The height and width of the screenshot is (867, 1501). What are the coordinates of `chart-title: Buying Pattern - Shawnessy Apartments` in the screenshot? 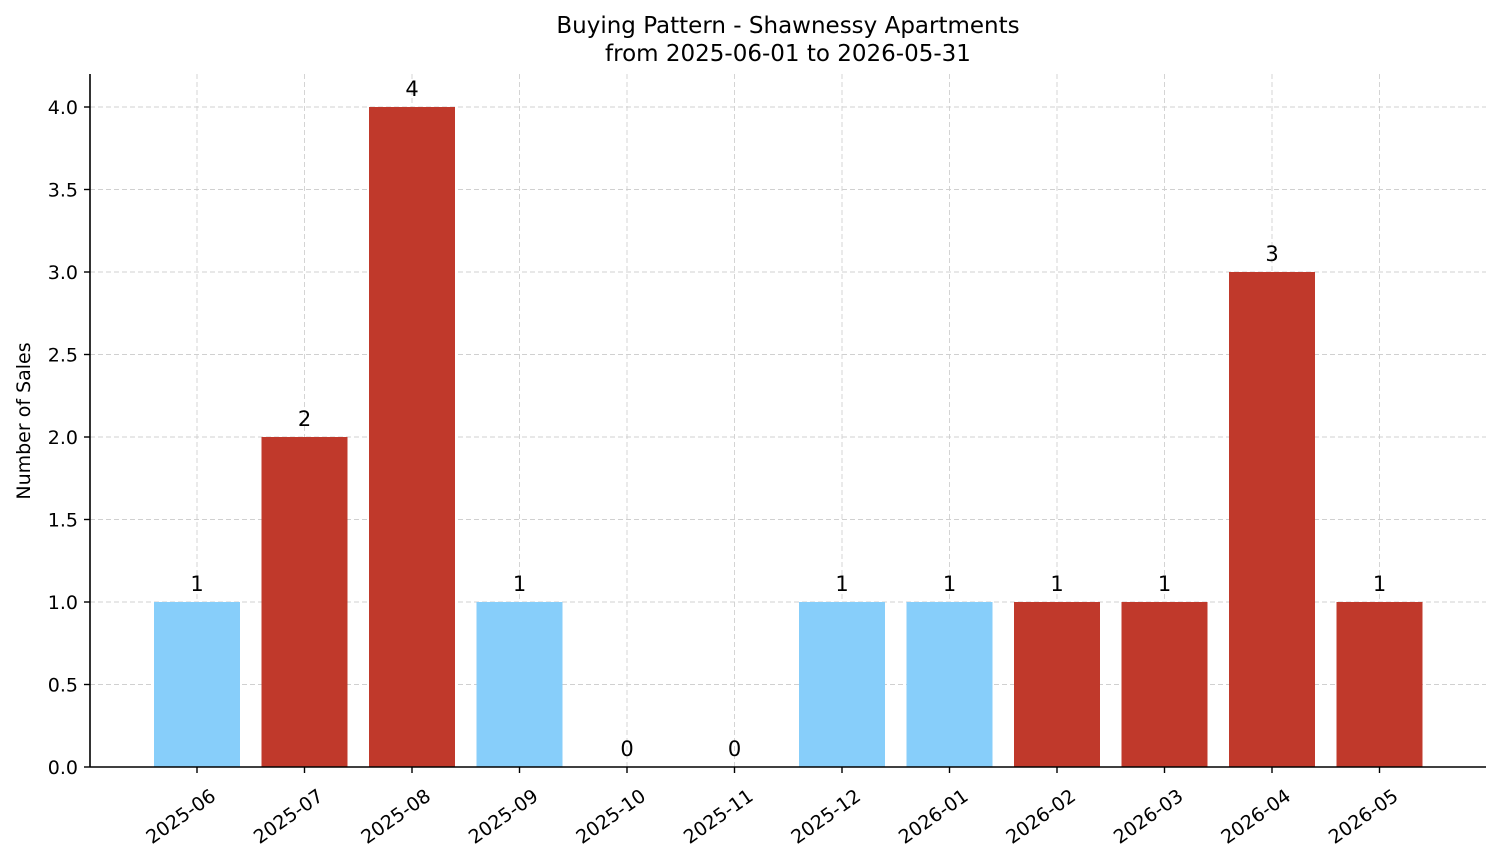 It's located at (787, 26).